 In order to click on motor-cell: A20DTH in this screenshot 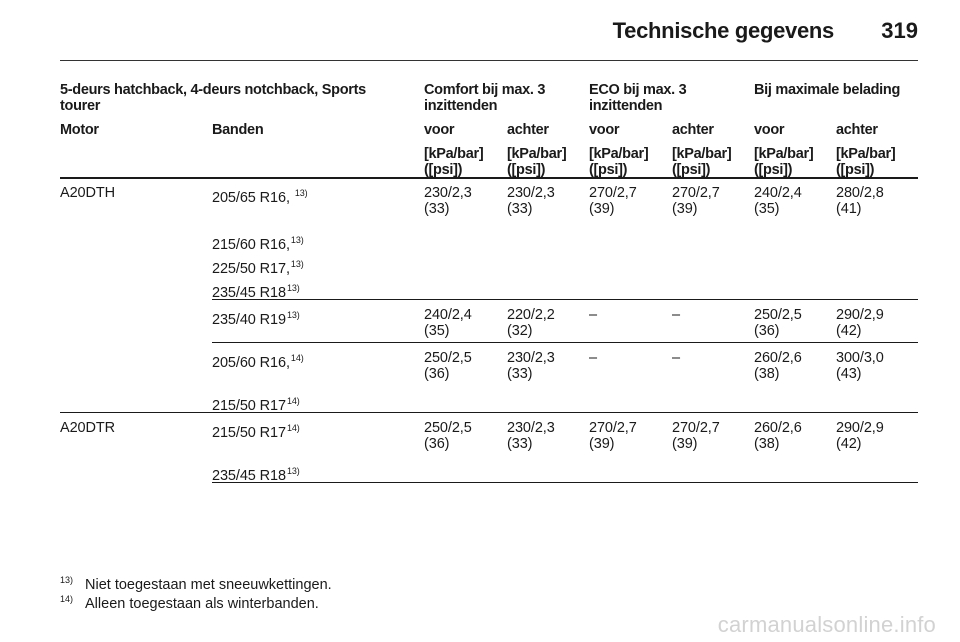, I will do `click(87, 193)`.